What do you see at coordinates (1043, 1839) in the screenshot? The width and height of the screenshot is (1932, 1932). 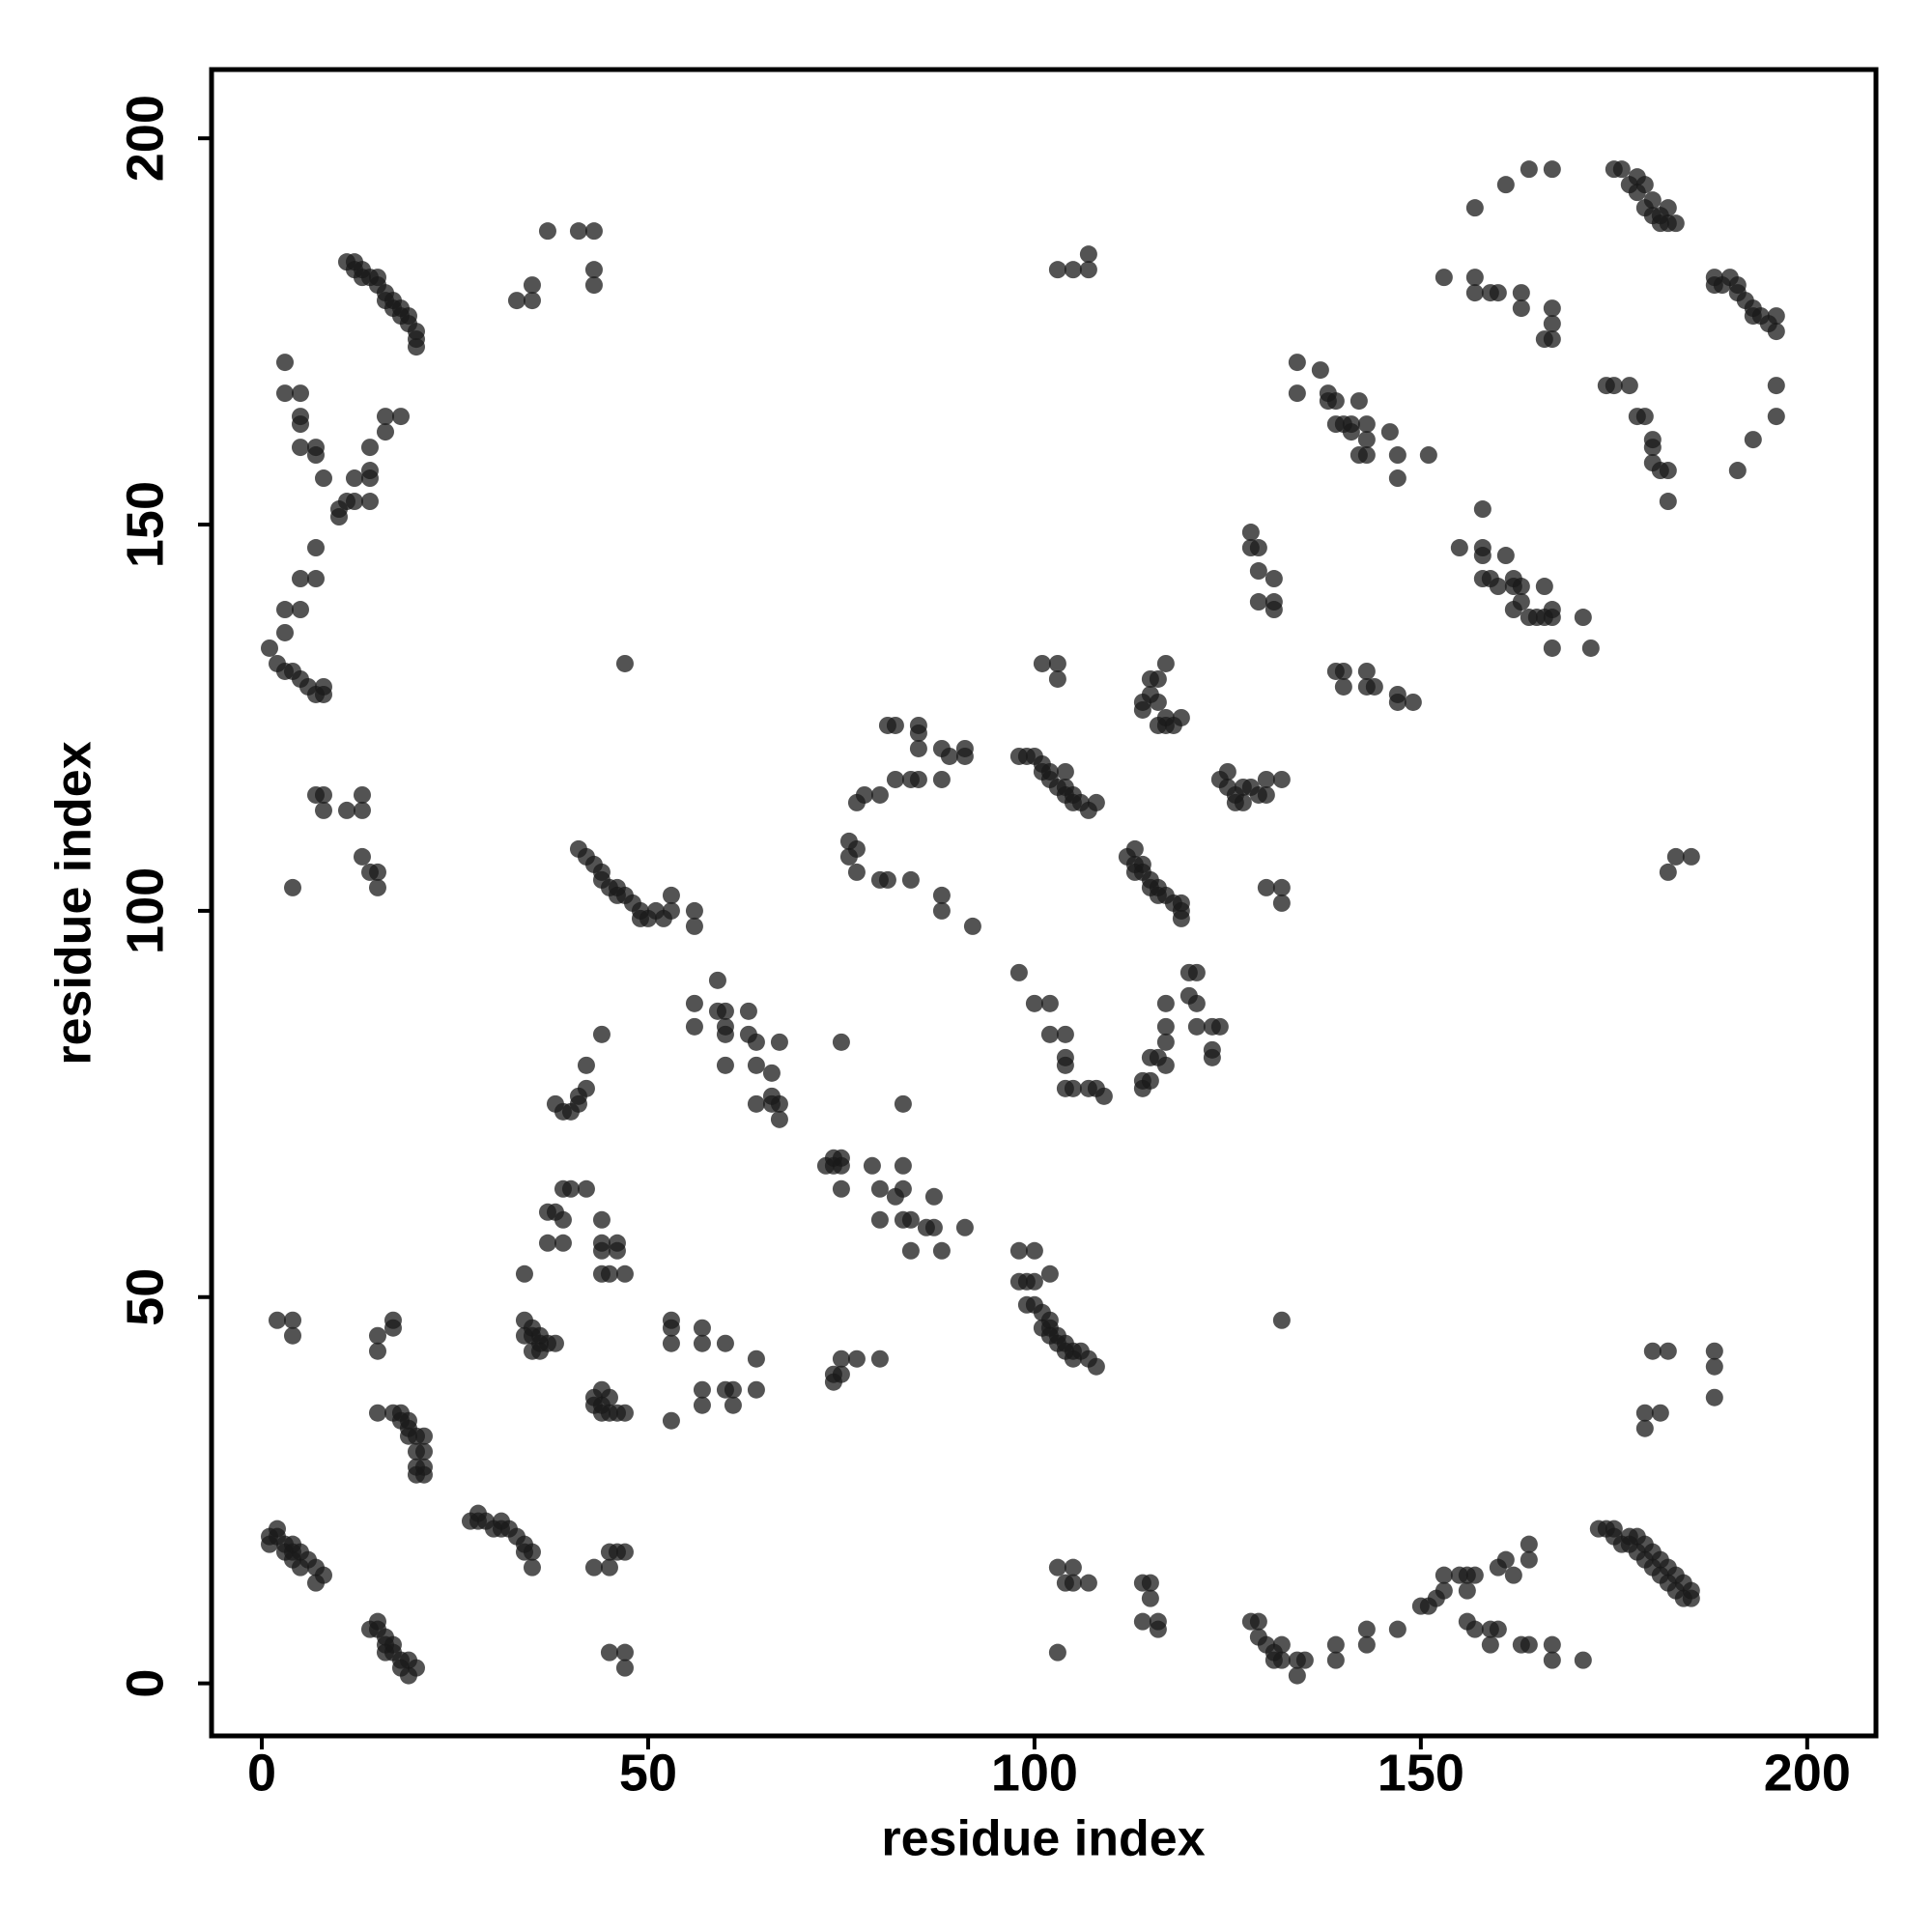 I see `x-axis-title: residue index` at bounding box center [1043, 1839].